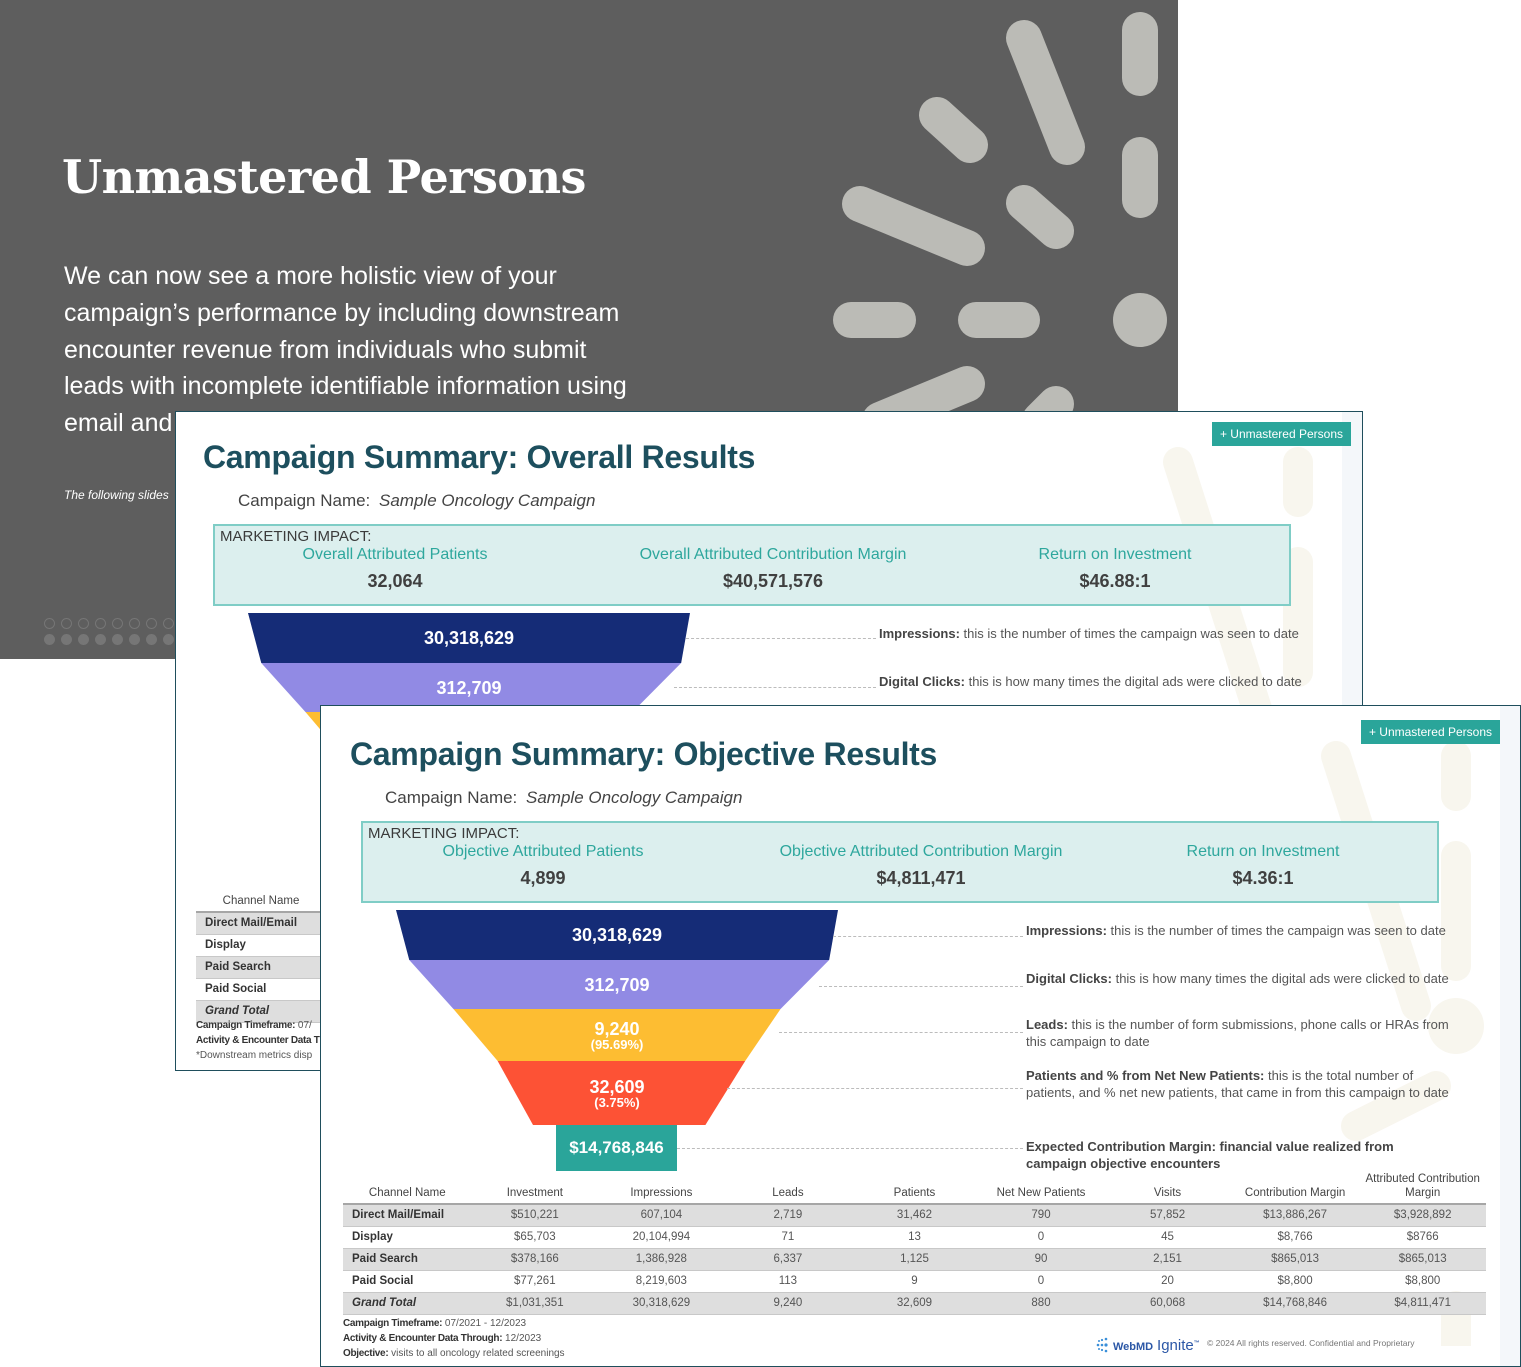 This screenshot has height=1367, width=1521. I want to click on metric-value: 32,064, so click(395, 581).